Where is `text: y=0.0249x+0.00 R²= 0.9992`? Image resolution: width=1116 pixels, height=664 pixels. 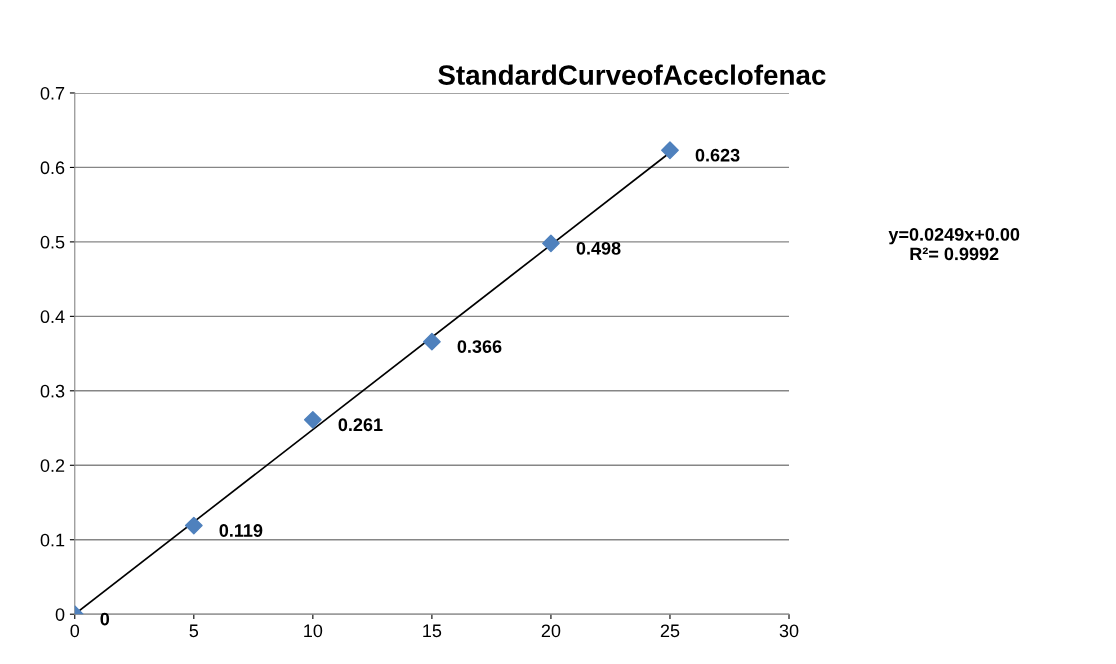
text: y=0.0249x+0.00 R²= 0.9992 is located at coordinates (954, 244).